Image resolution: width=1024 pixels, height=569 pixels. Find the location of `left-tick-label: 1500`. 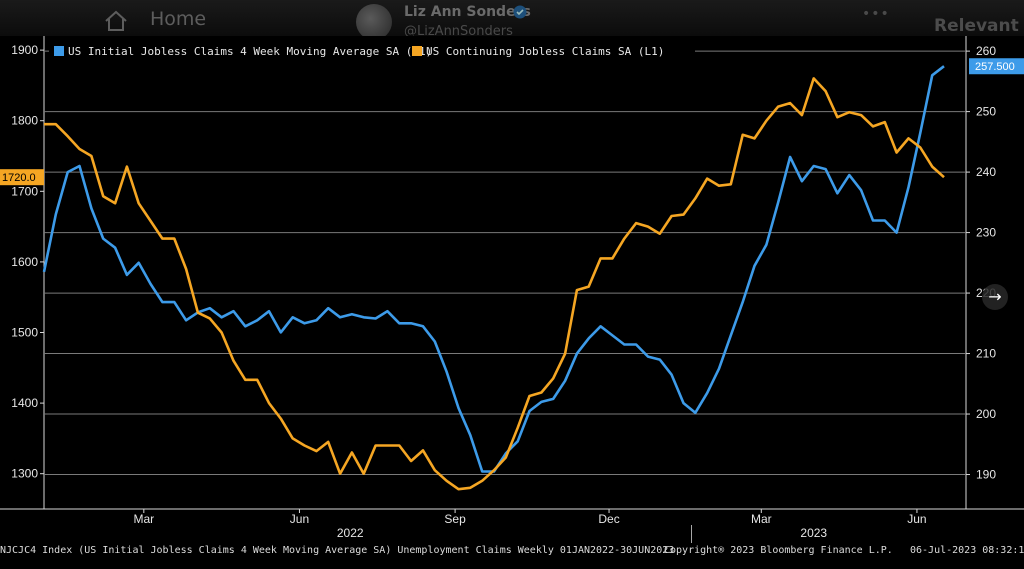

left-tick-label: 1500 is located at coordinates (24, 333).